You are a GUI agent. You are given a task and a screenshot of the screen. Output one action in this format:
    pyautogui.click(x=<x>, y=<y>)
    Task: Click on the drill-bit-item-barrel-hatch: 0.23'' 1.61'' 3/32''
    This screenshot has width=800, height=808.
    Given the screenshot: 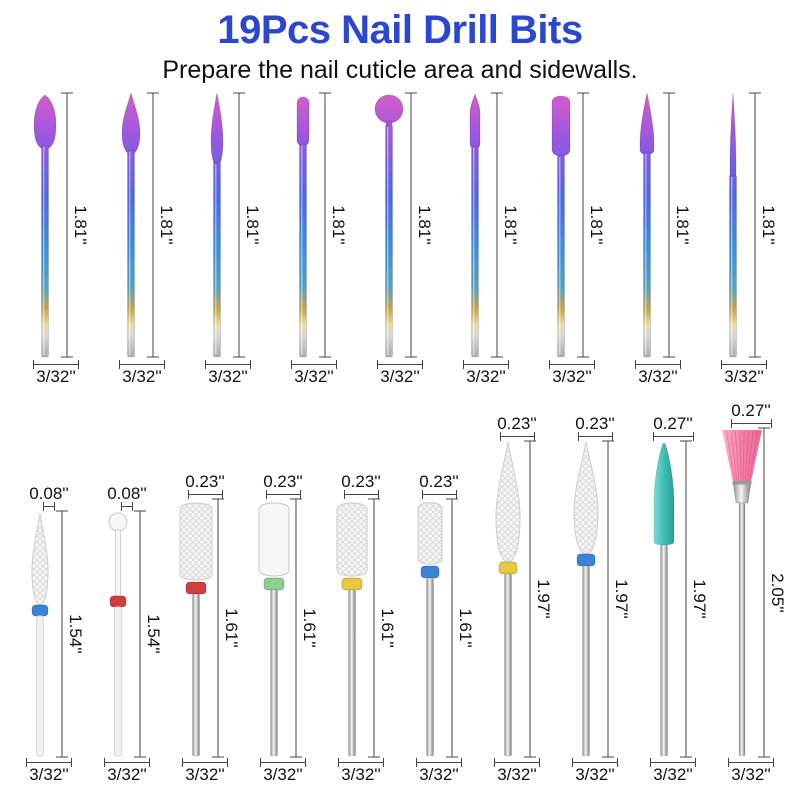 What is the action you would take?
    pyautogui.click(x=361, y=628)
    